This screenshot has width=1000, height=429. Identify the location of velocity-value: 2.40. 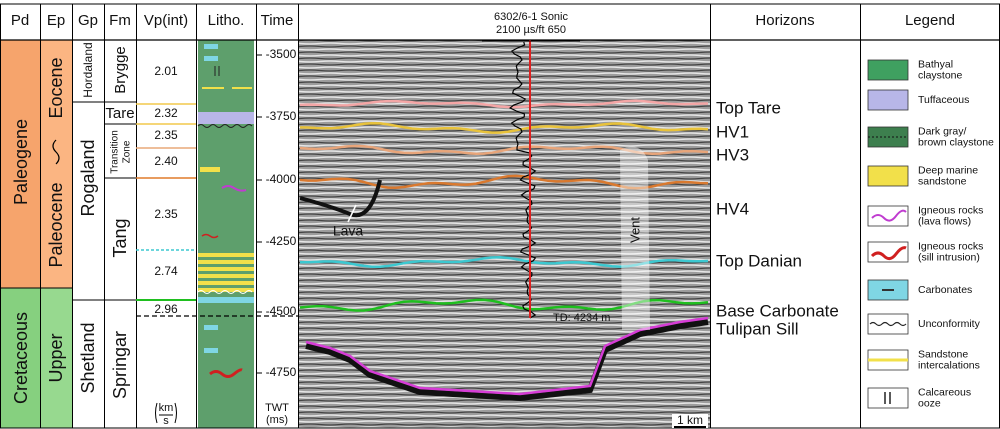
(166, 161).